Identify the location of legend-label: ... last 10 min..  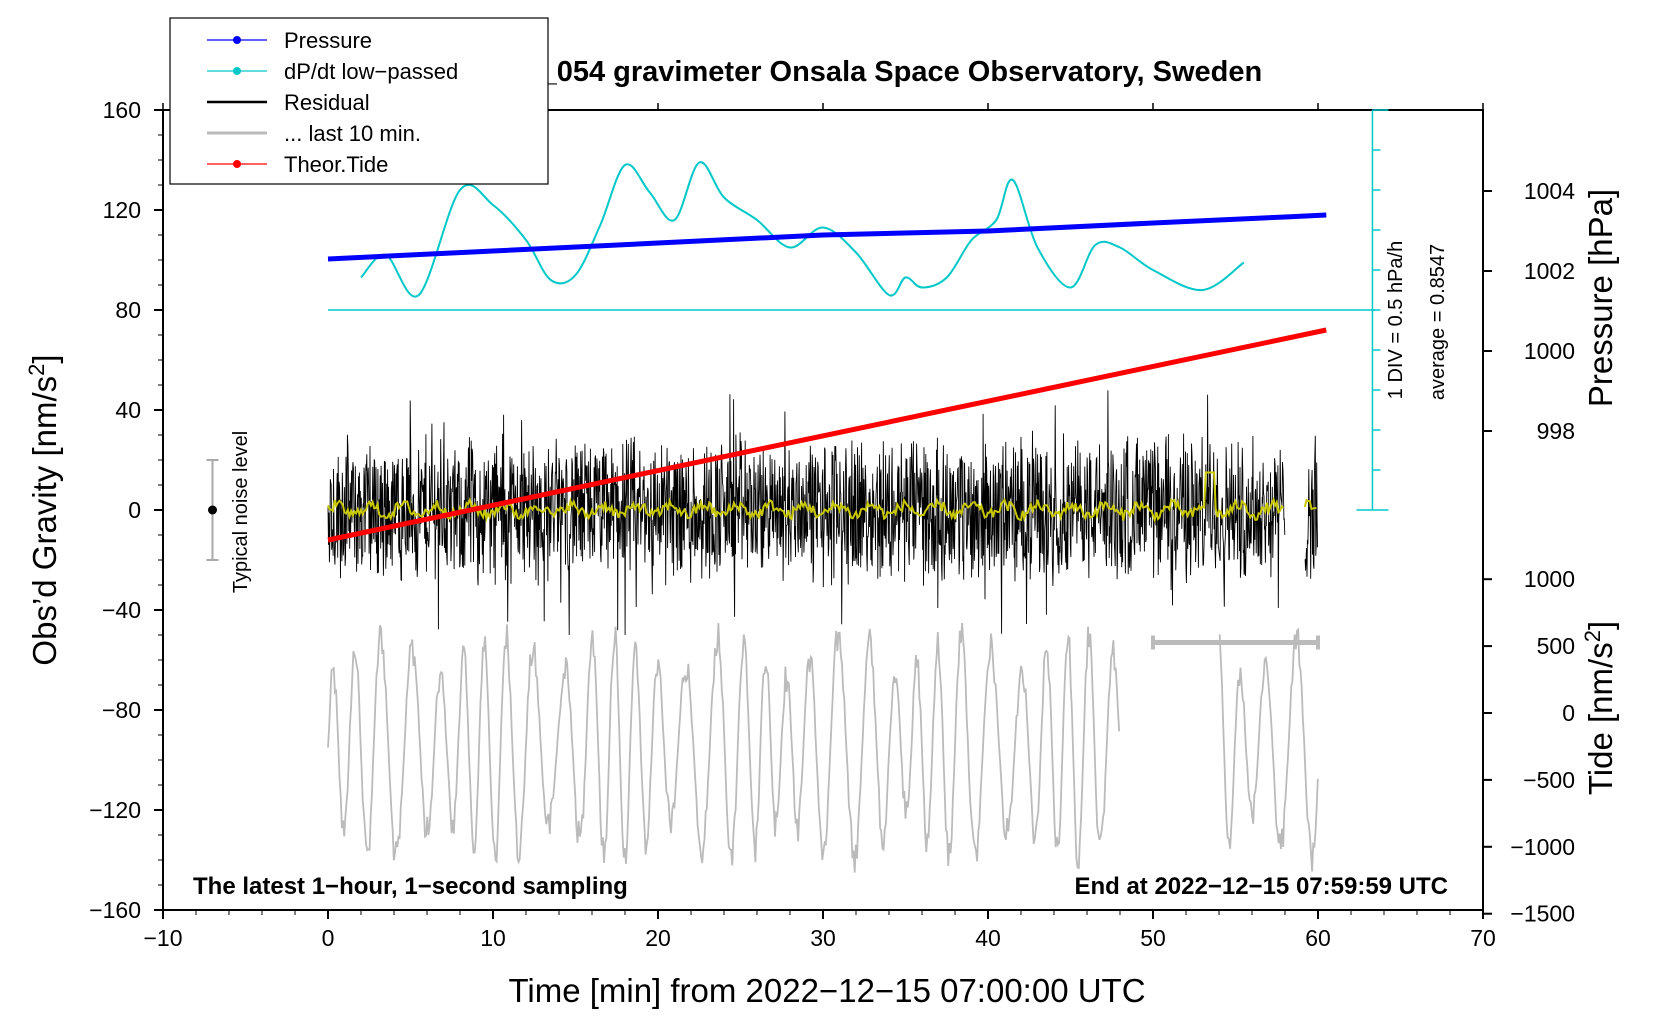
(352, 133).